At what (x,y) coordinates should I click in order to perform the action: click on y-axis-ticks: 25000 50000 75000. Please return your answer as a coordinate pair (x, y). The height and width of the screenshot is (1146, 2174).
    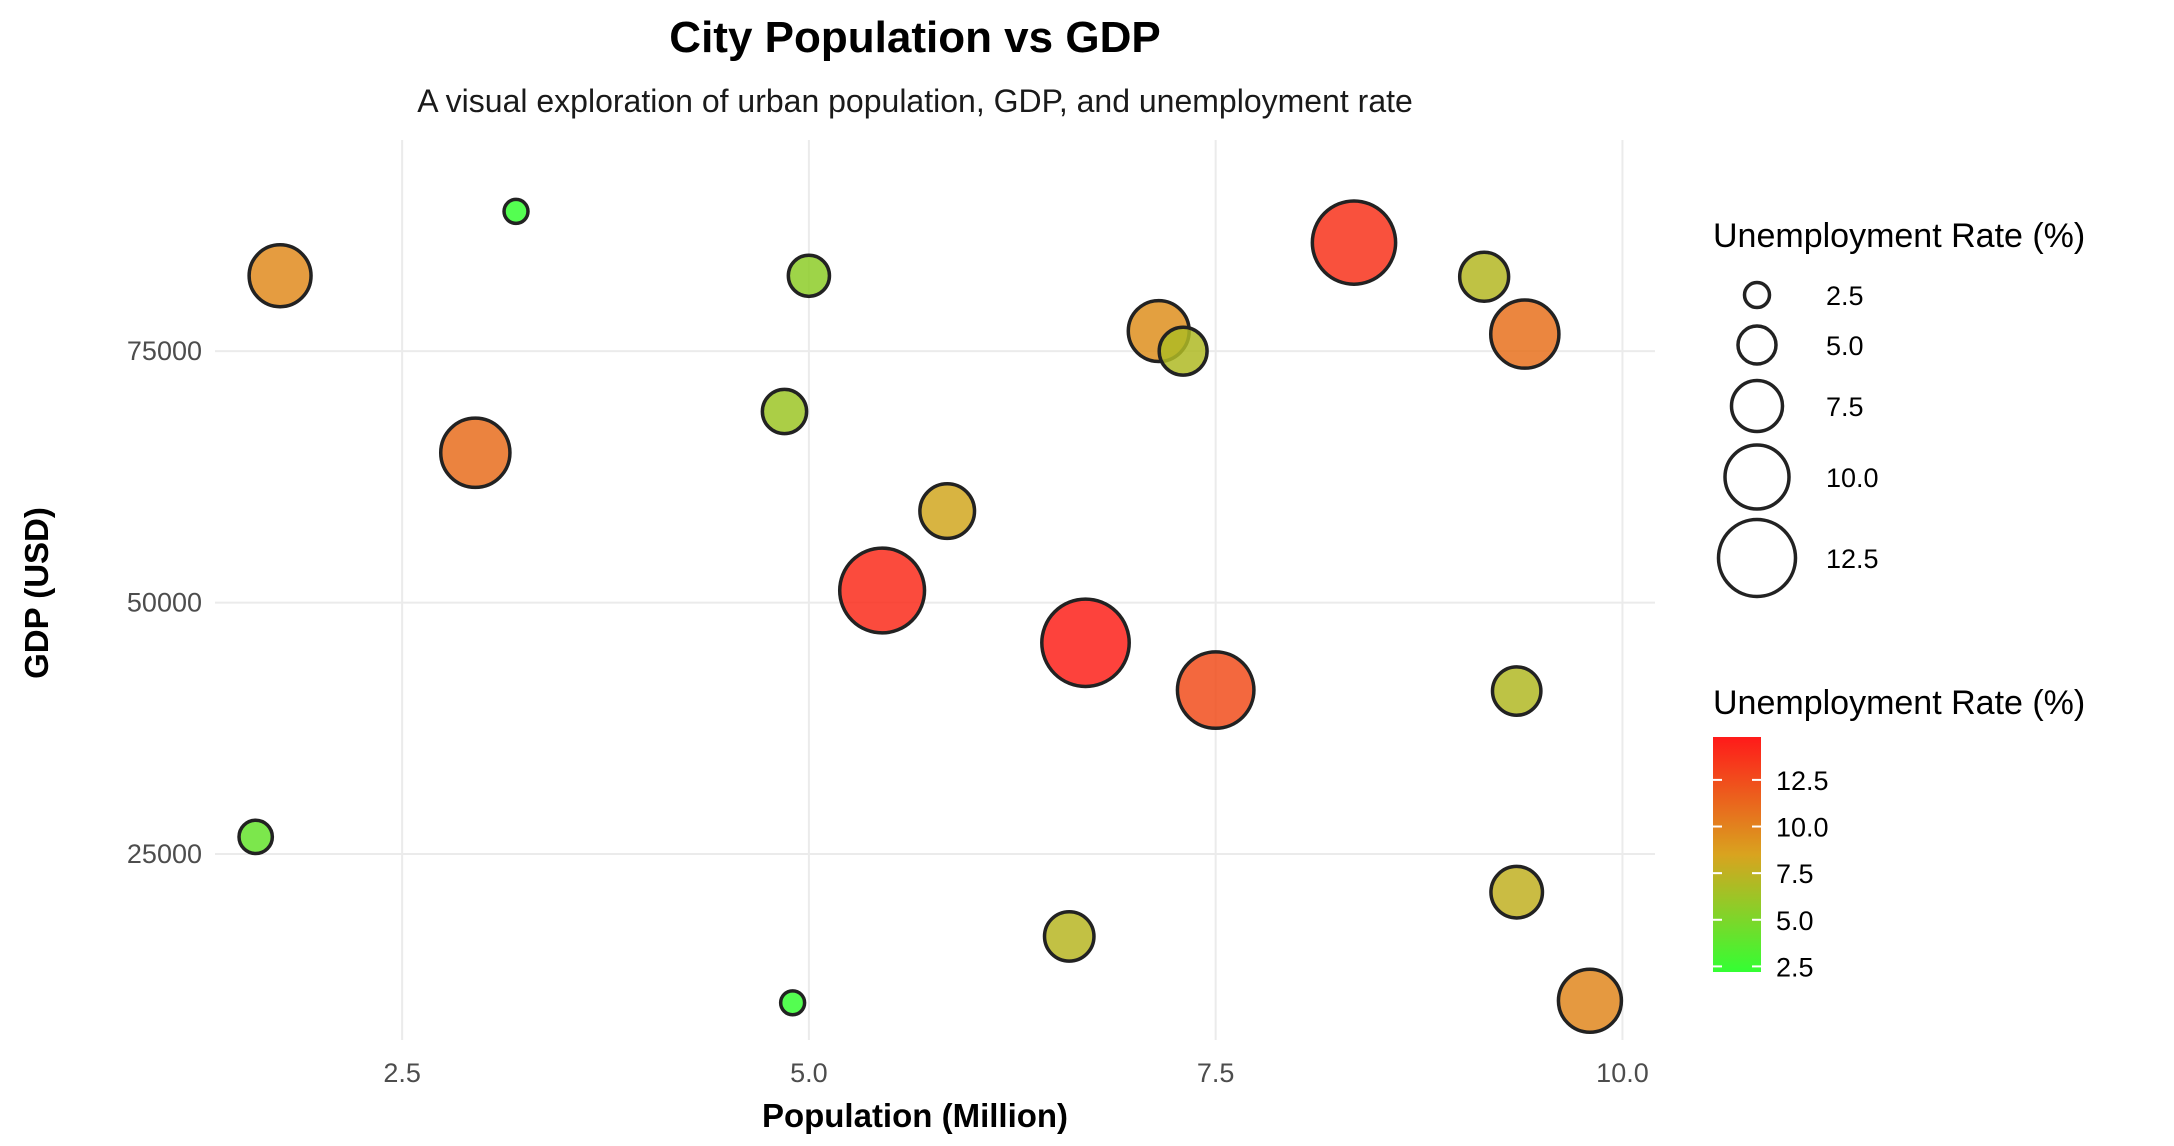
    Looking at the image, I should click on (164, 602).